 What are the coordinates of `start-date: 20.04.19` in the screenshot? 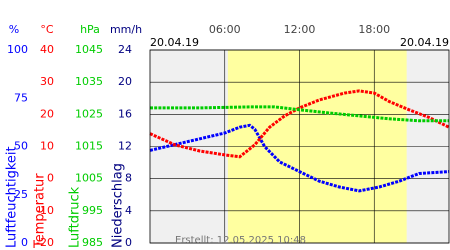 It's located at (174, 42).